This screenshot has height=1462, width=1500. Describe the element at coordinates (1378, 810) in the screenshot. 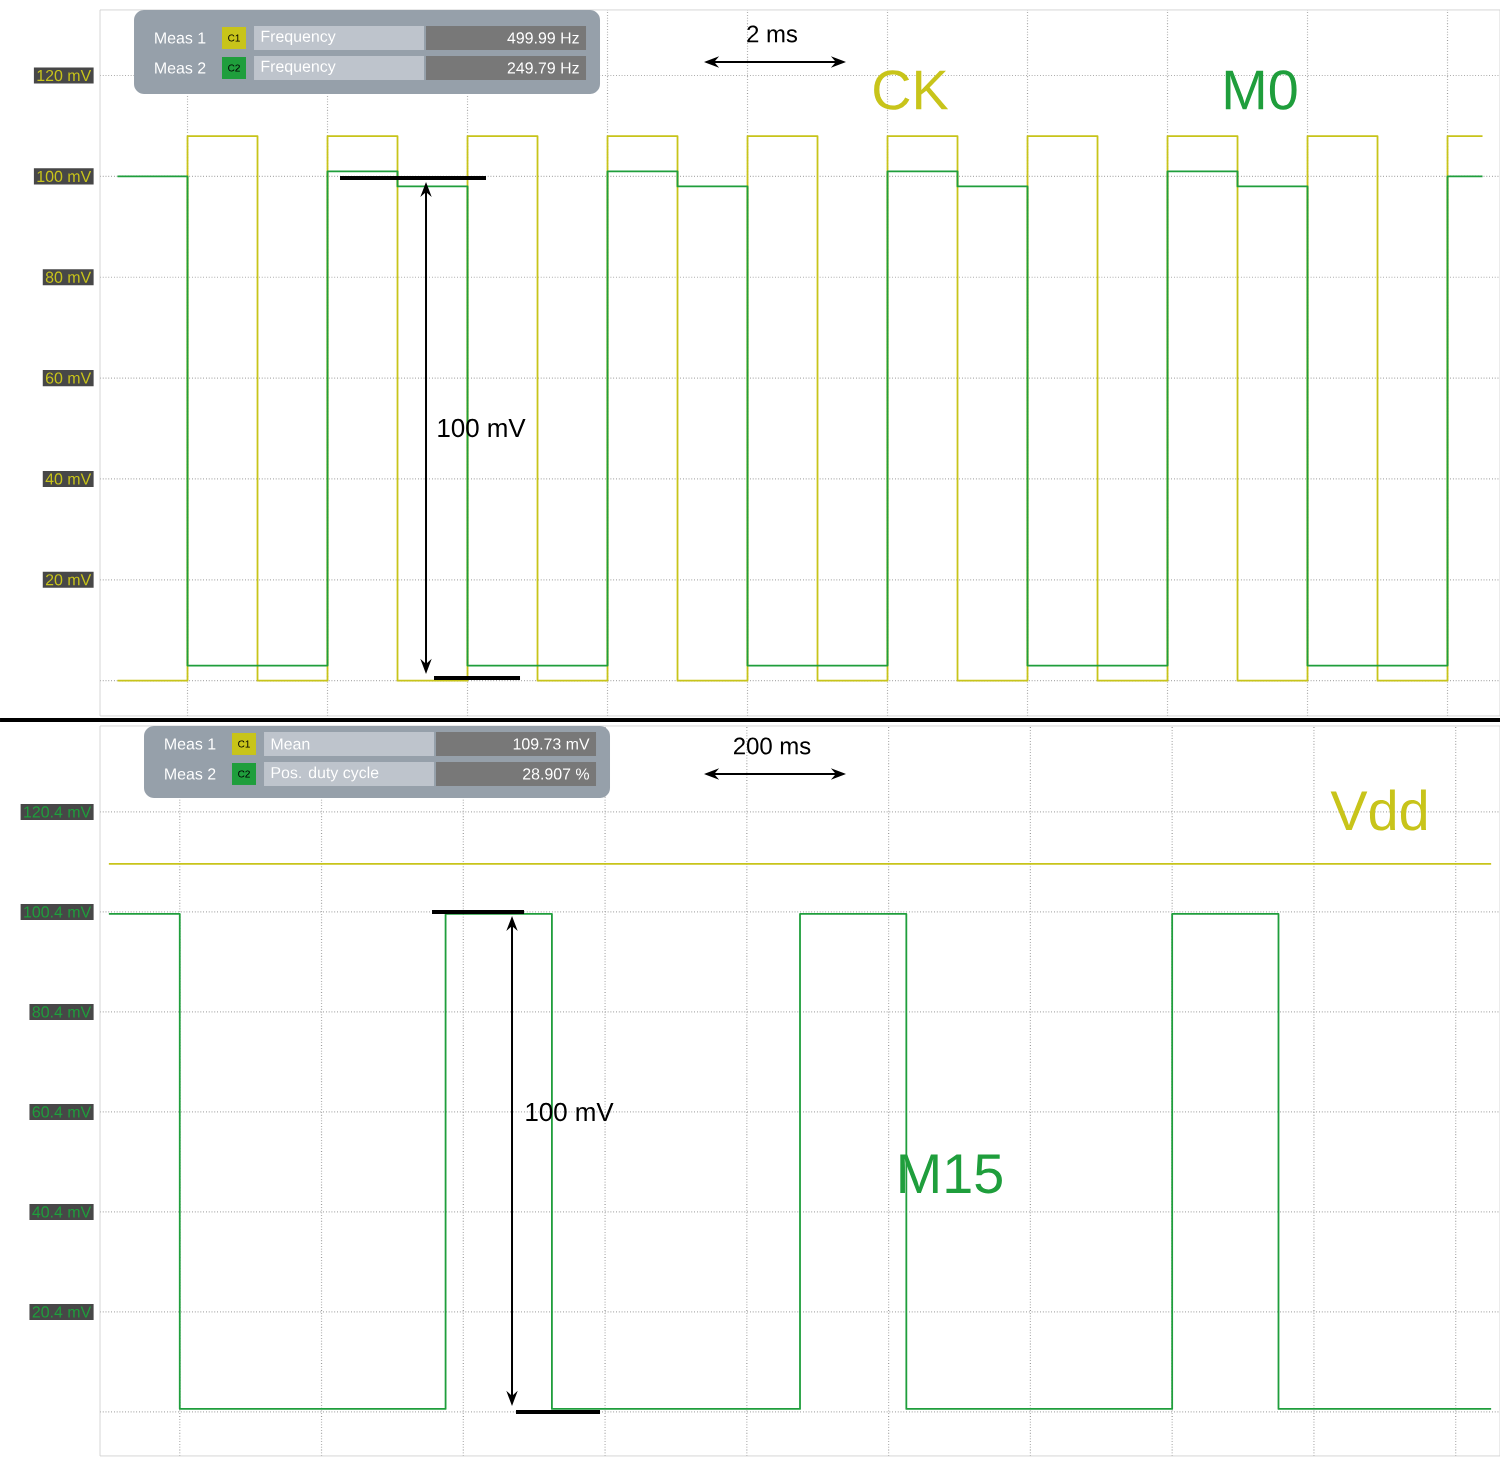

I see `series-label: Vdd` at that location.